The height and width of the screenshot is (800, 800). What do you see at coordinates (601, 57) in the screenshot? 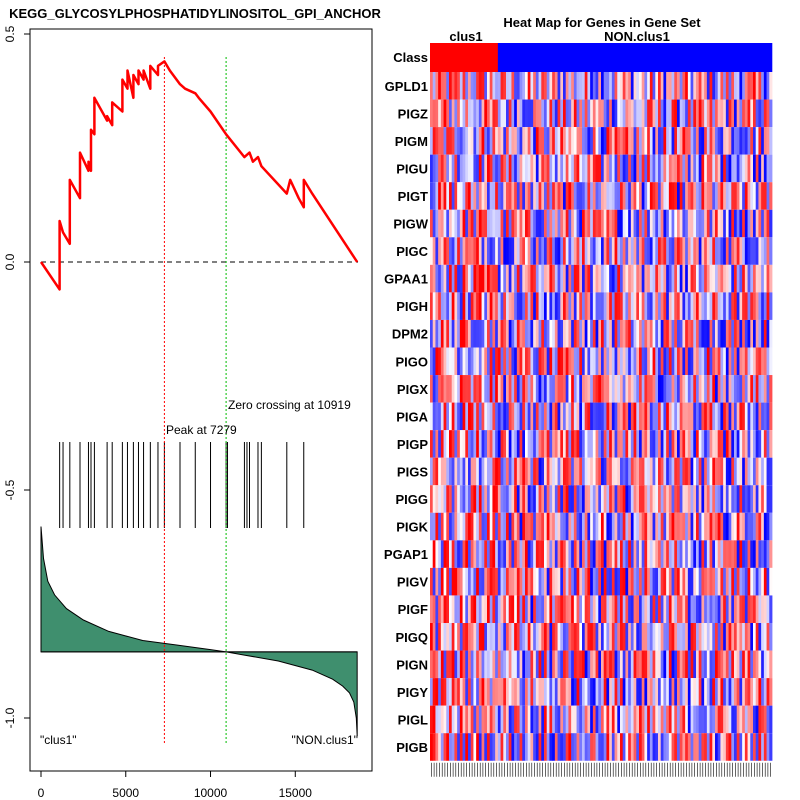
I see `class-bar` at bounding box center [601, 57].